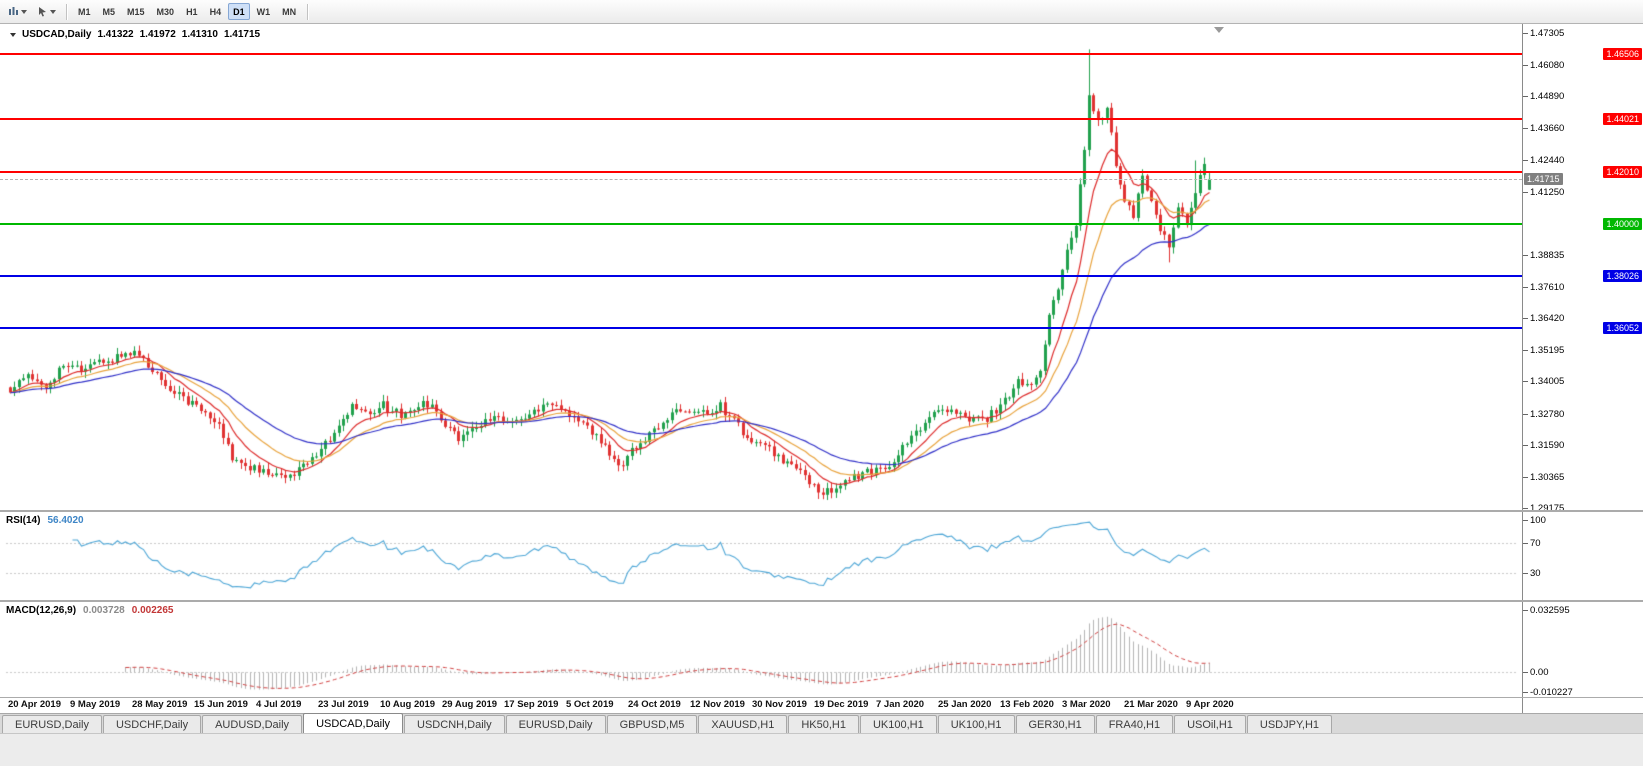  Describe the element at coordinates (1532, 543) in the screenshot. I see `rsi-axis-label: 70` at that location.